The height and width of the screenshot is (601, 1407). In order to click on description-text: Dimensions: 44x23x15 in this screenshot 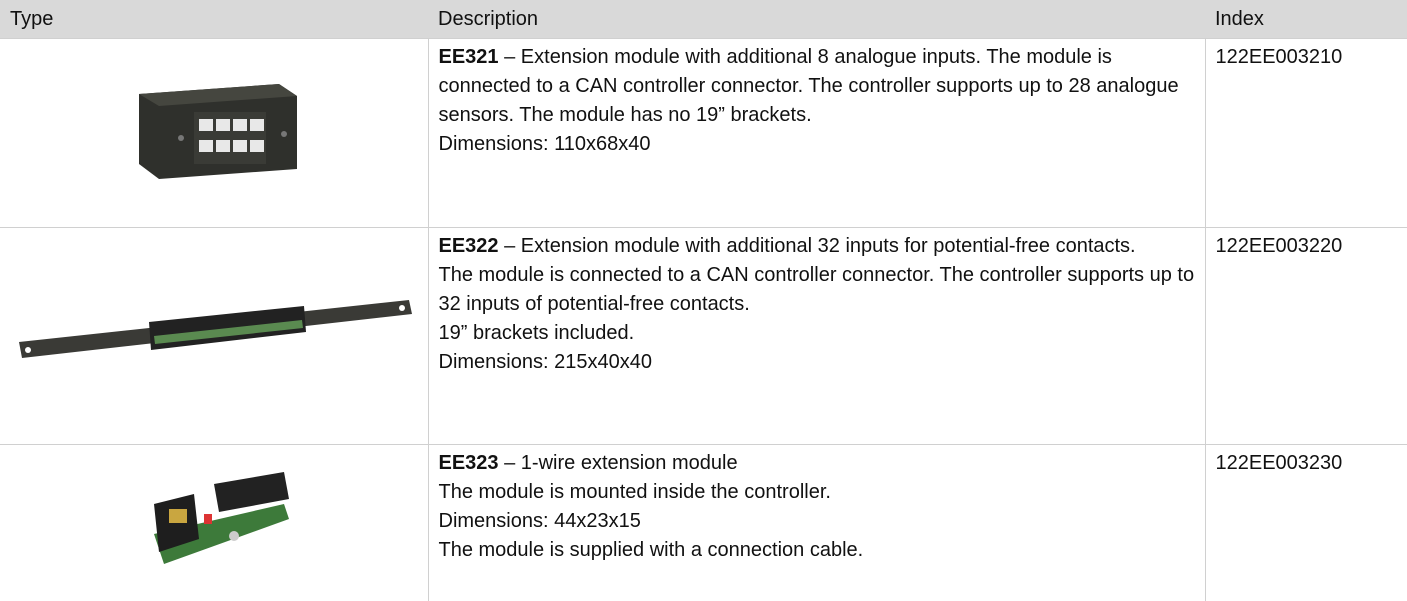, I will do `click(539, 521)`.